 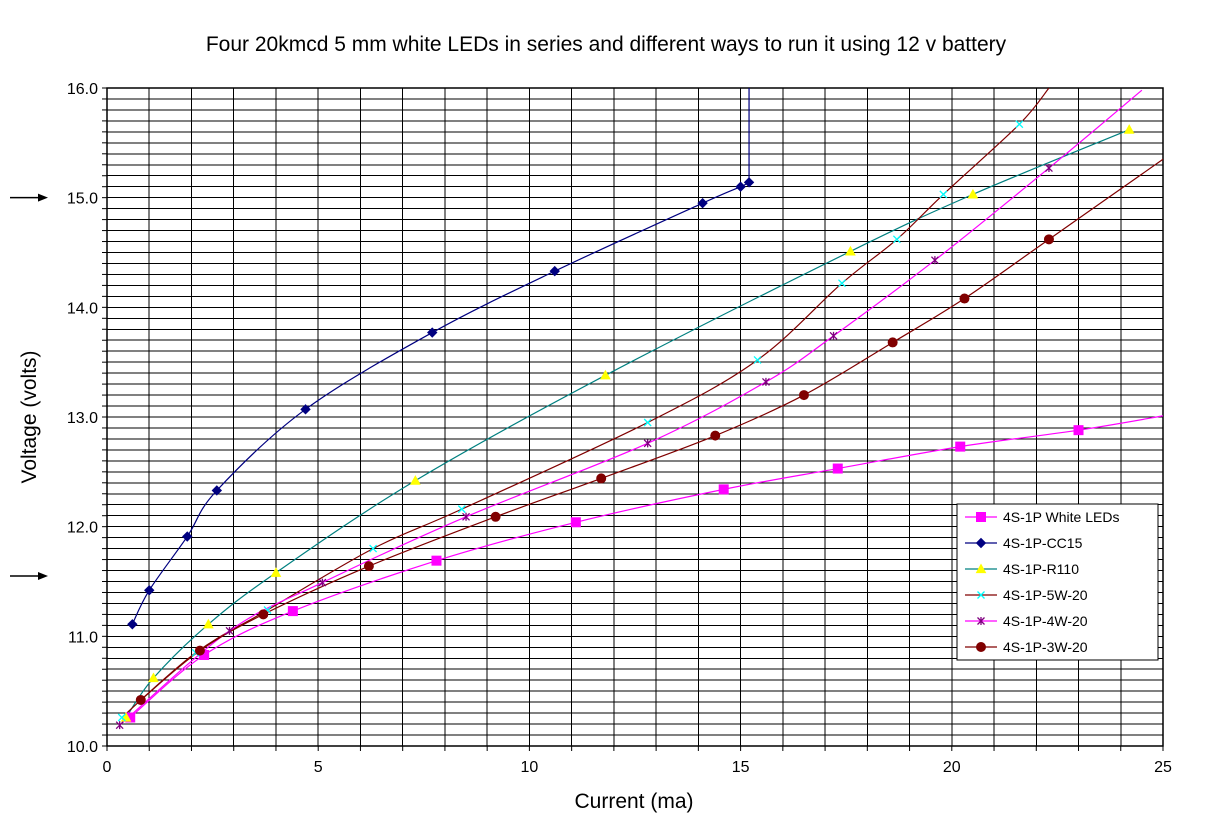 I want to click on x-tick-label: 20, so click(x=952, y=767).